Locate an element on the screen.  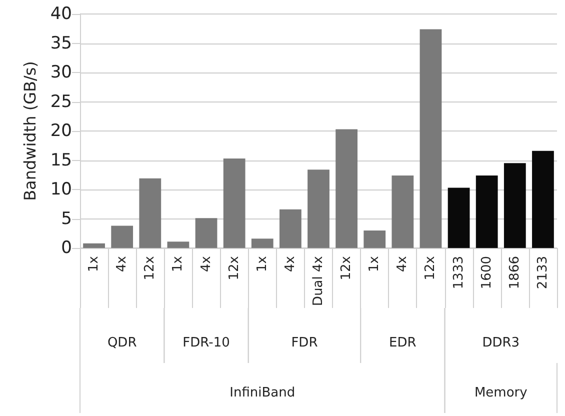
y-tick-label: 5 is located at coordinates (66, 218).